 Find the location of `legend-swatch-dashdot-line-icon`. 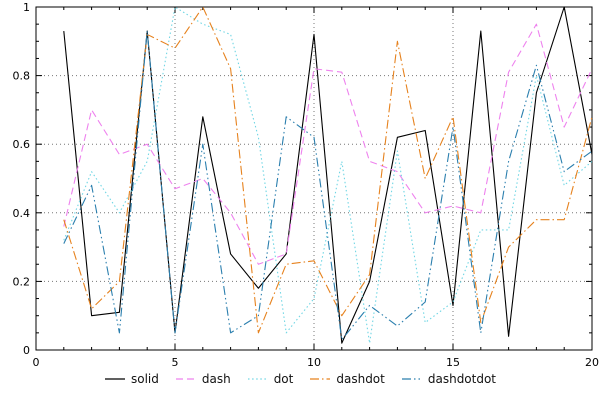

legend-swatch-dashdot-line-icon is located at coordinates (320, 379).